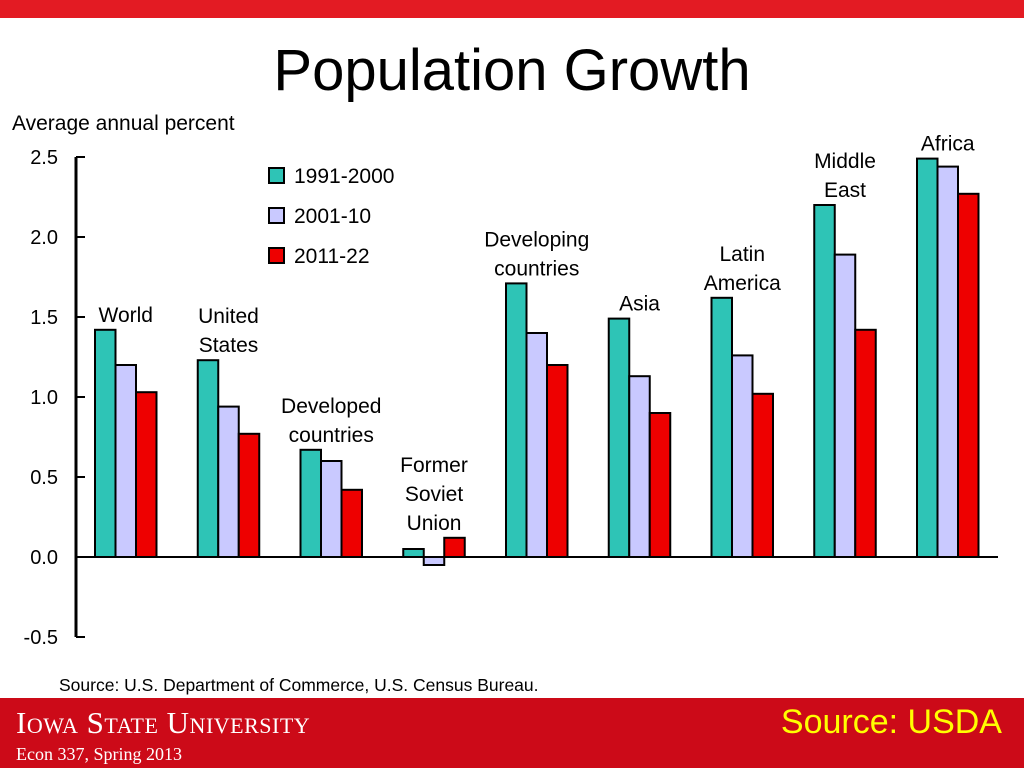 The height and width of the screenshot is (768, 1024). I want to click on slide-title: Population Growth, so click(512, 70).